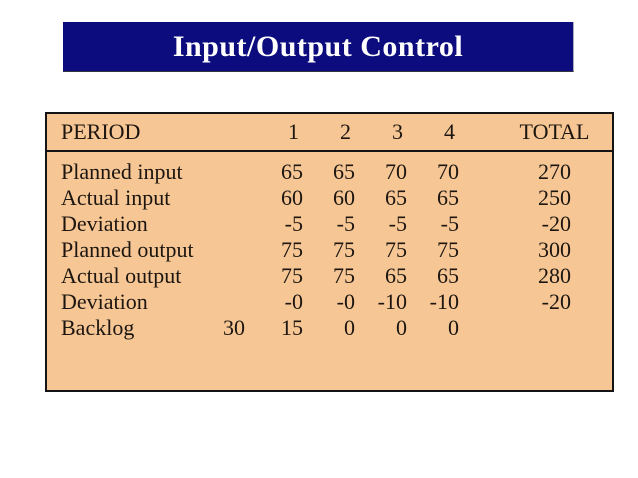 This screenshot has width=638, height=478. Describe the element at coordinates (554, 197) in the screenshot. I see `row-total: 250` at that location.